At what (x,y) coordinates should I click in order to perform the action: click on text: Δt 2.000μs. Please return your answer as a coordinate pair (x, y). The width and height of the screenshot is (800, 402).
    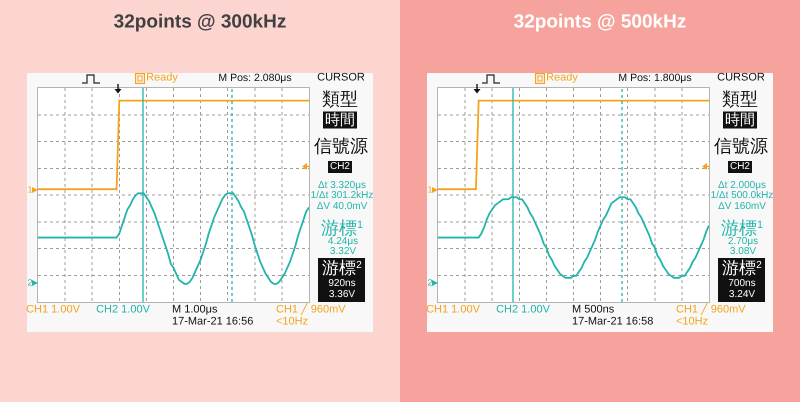
    Looking at the image, I should click on (742, 185).